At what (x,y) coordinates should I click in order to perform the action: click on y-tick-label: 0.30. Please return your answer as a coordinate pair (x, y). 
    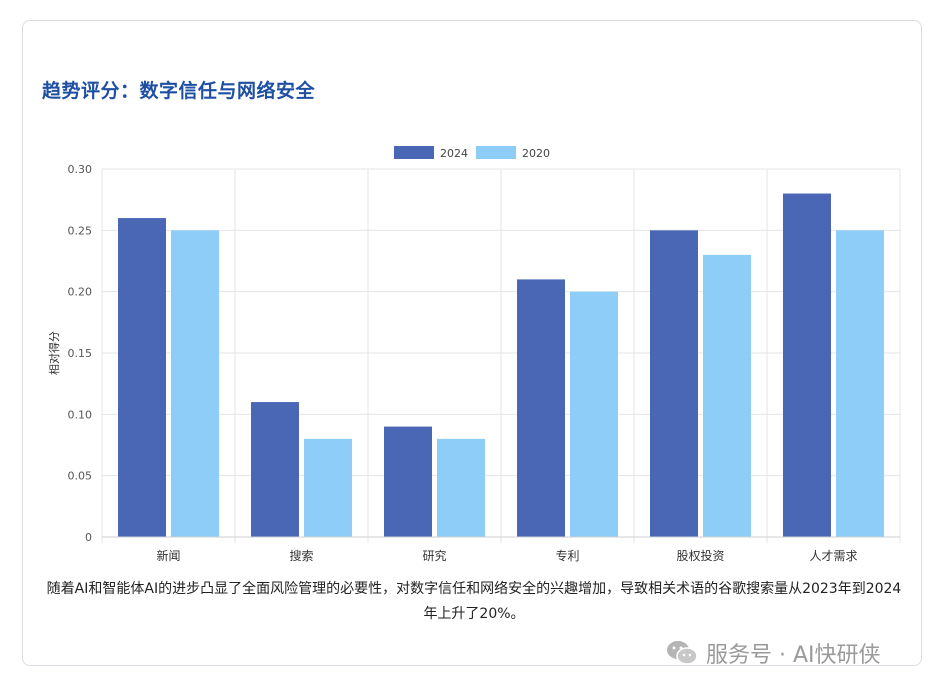
    Looking at the image, I should click on (80, 169).